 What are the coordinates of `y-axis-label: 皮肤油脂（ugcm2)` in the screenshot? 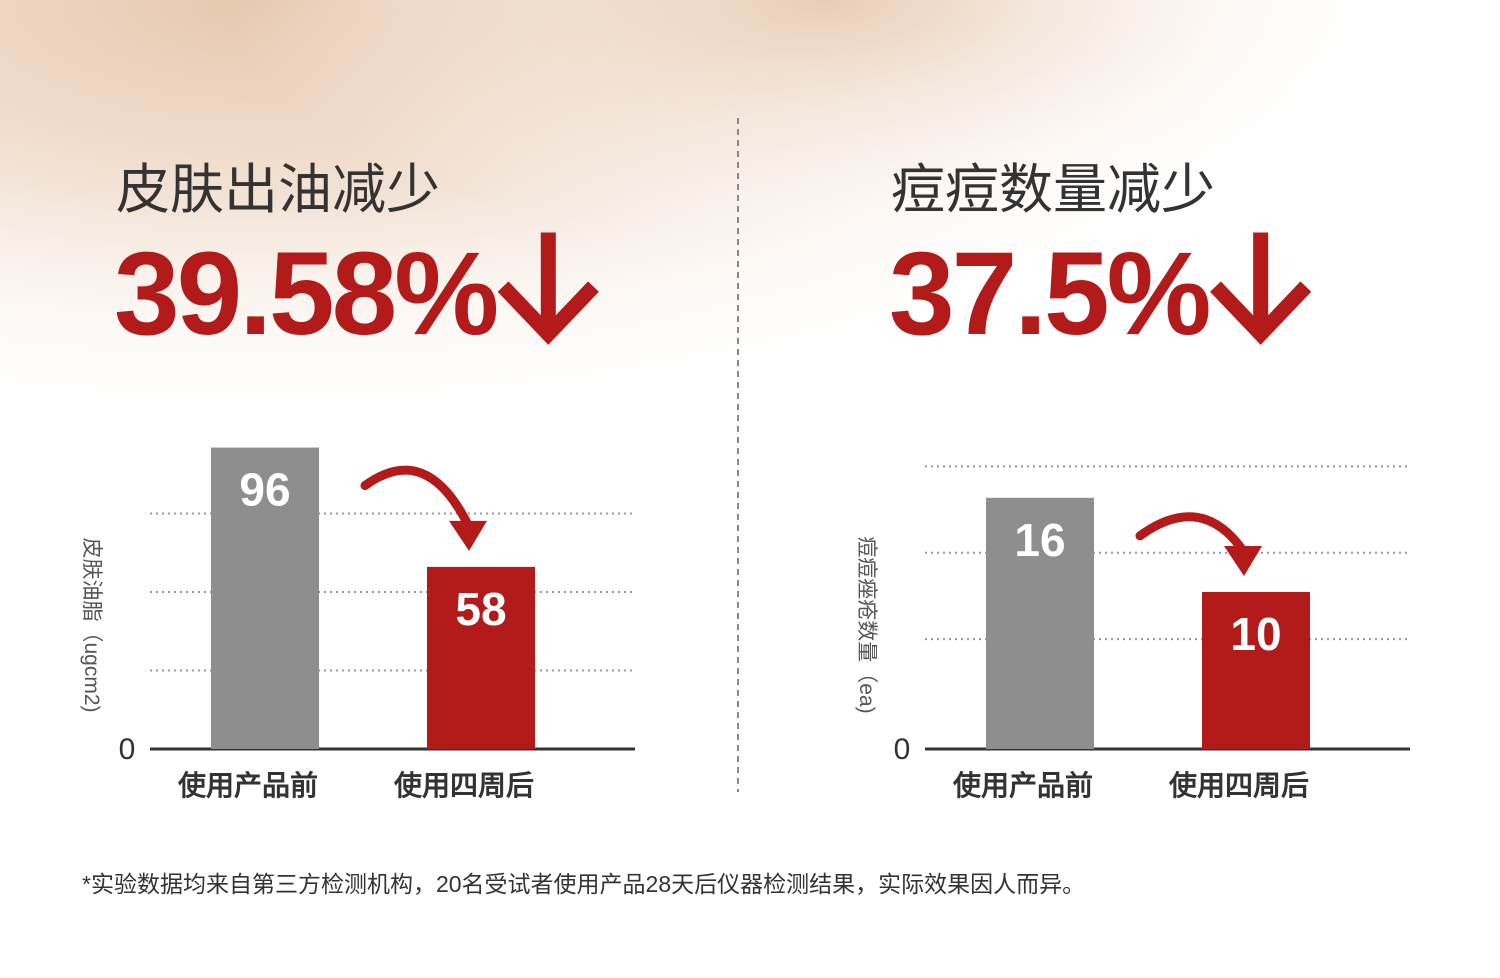 It's located at (91, 624).